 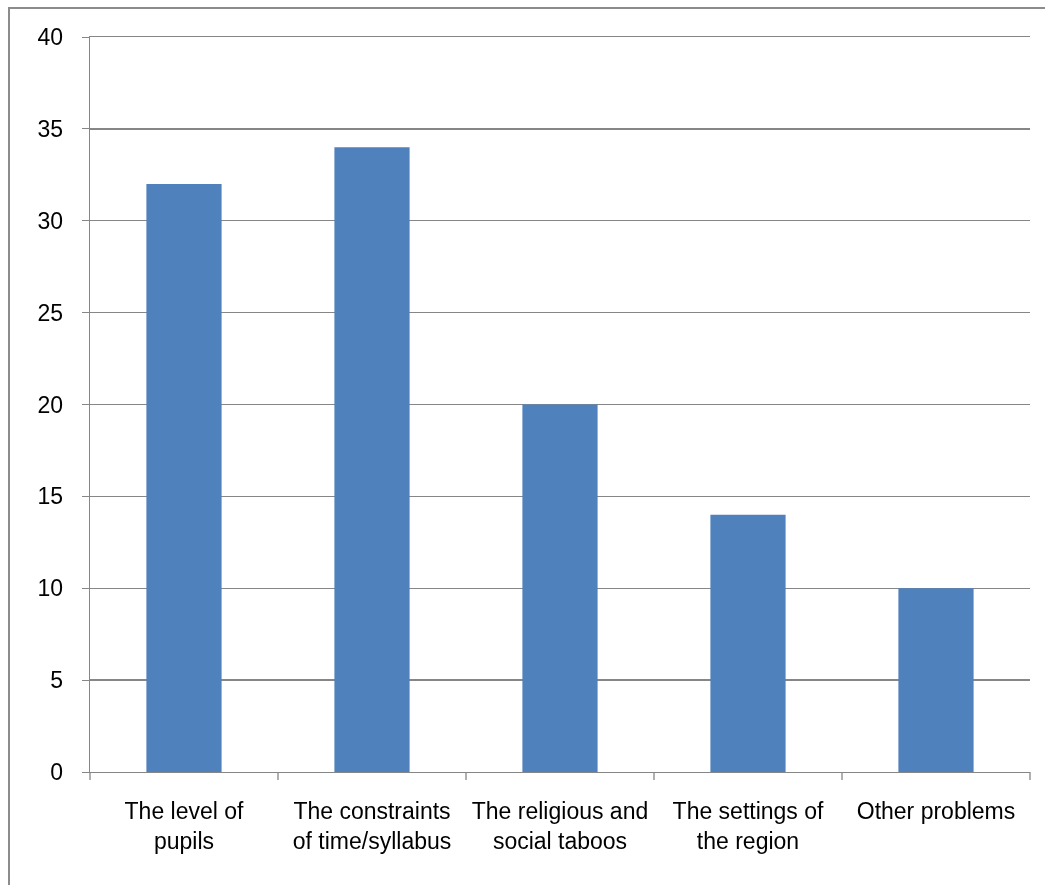 I want to click on y-tick-label: 5, so click(x=57, y=680).